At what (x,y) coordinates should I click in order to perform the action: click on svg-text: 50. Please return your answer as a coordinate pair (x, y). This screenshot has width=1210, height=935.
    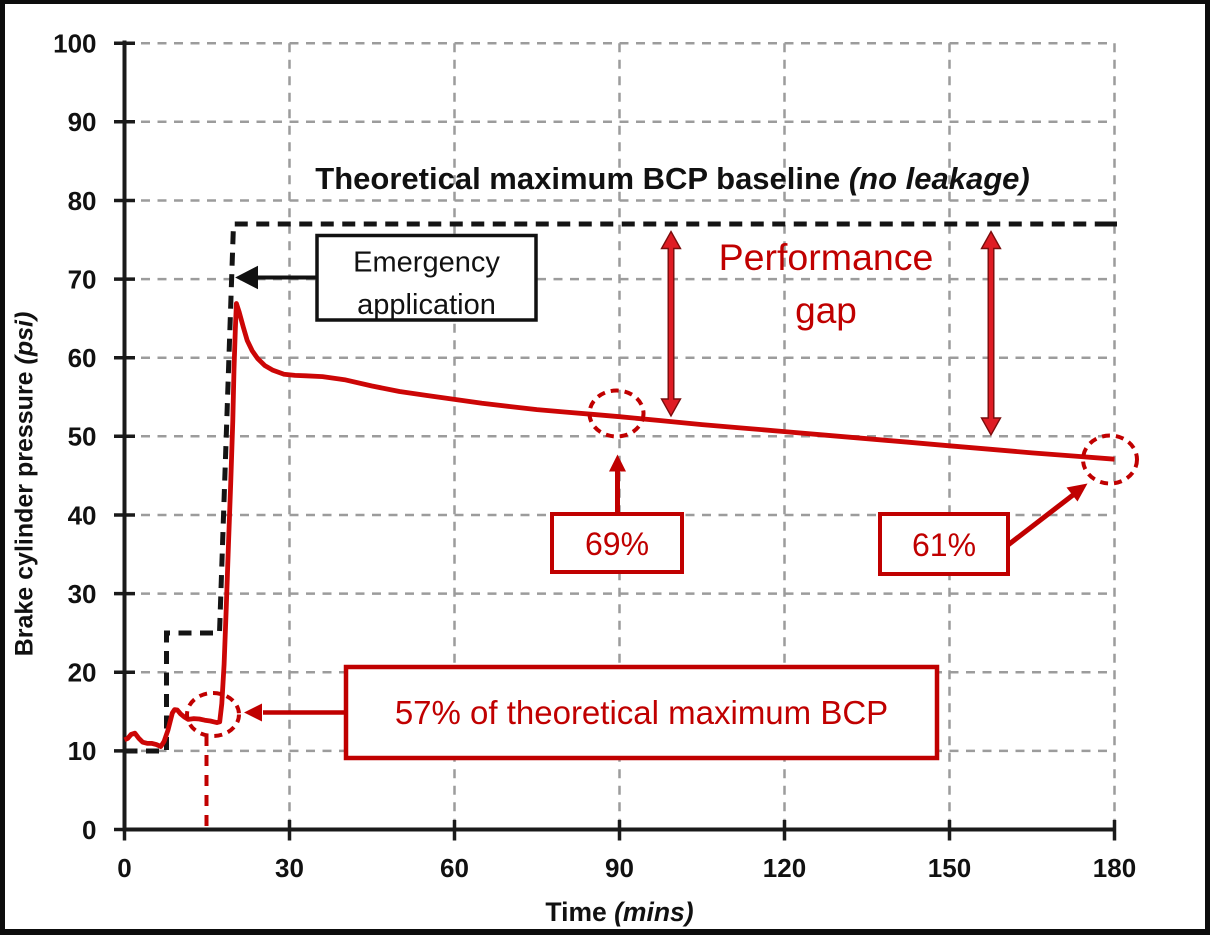
    Looking at the image, I should click on (82, 437).